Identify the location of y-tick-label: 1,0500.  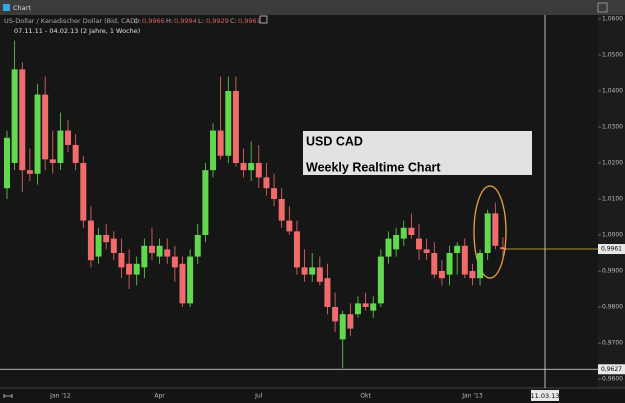
(612, 54).